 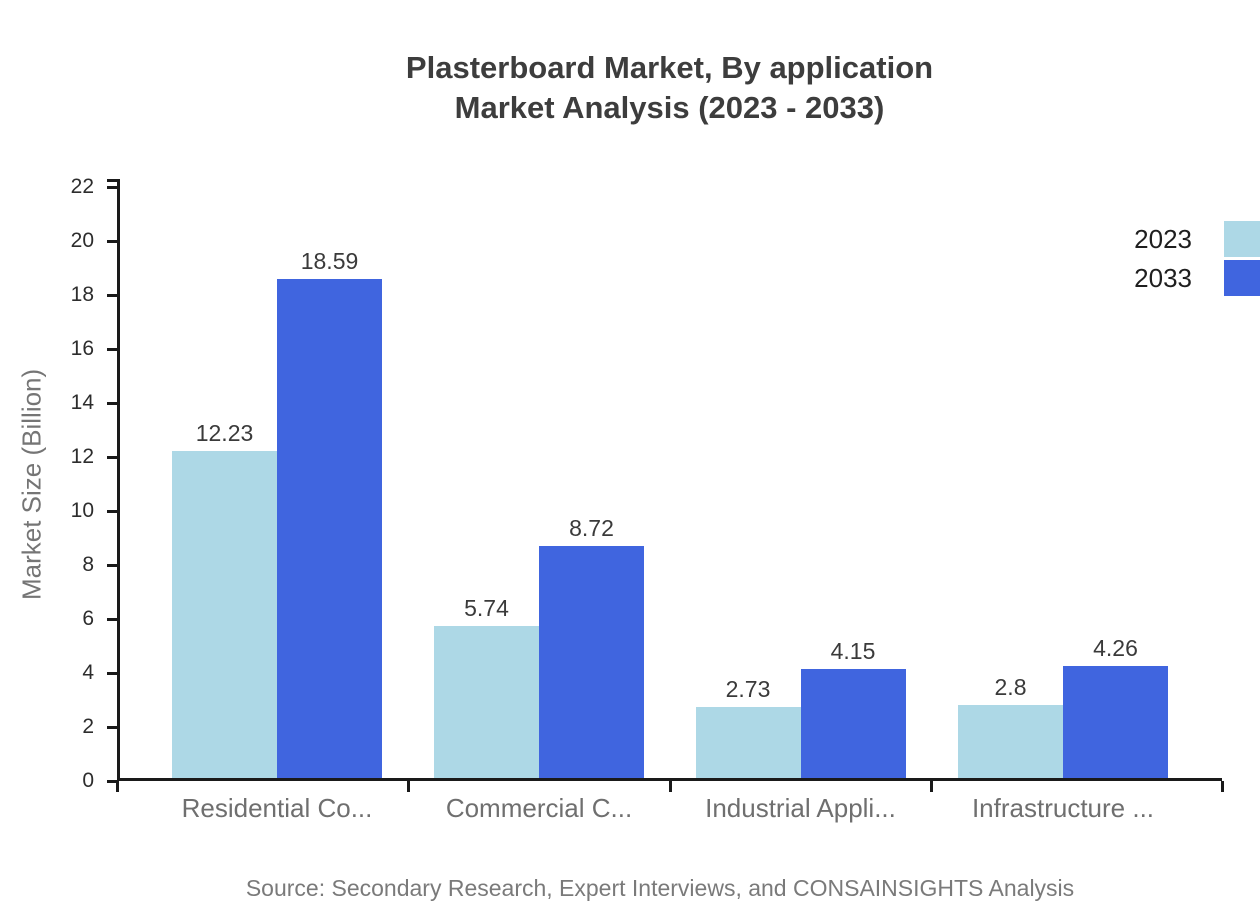 What do you see at coordinates (669, 779) in the screenshot?
I see `x-axis-line` at bounding box center [669, 779].